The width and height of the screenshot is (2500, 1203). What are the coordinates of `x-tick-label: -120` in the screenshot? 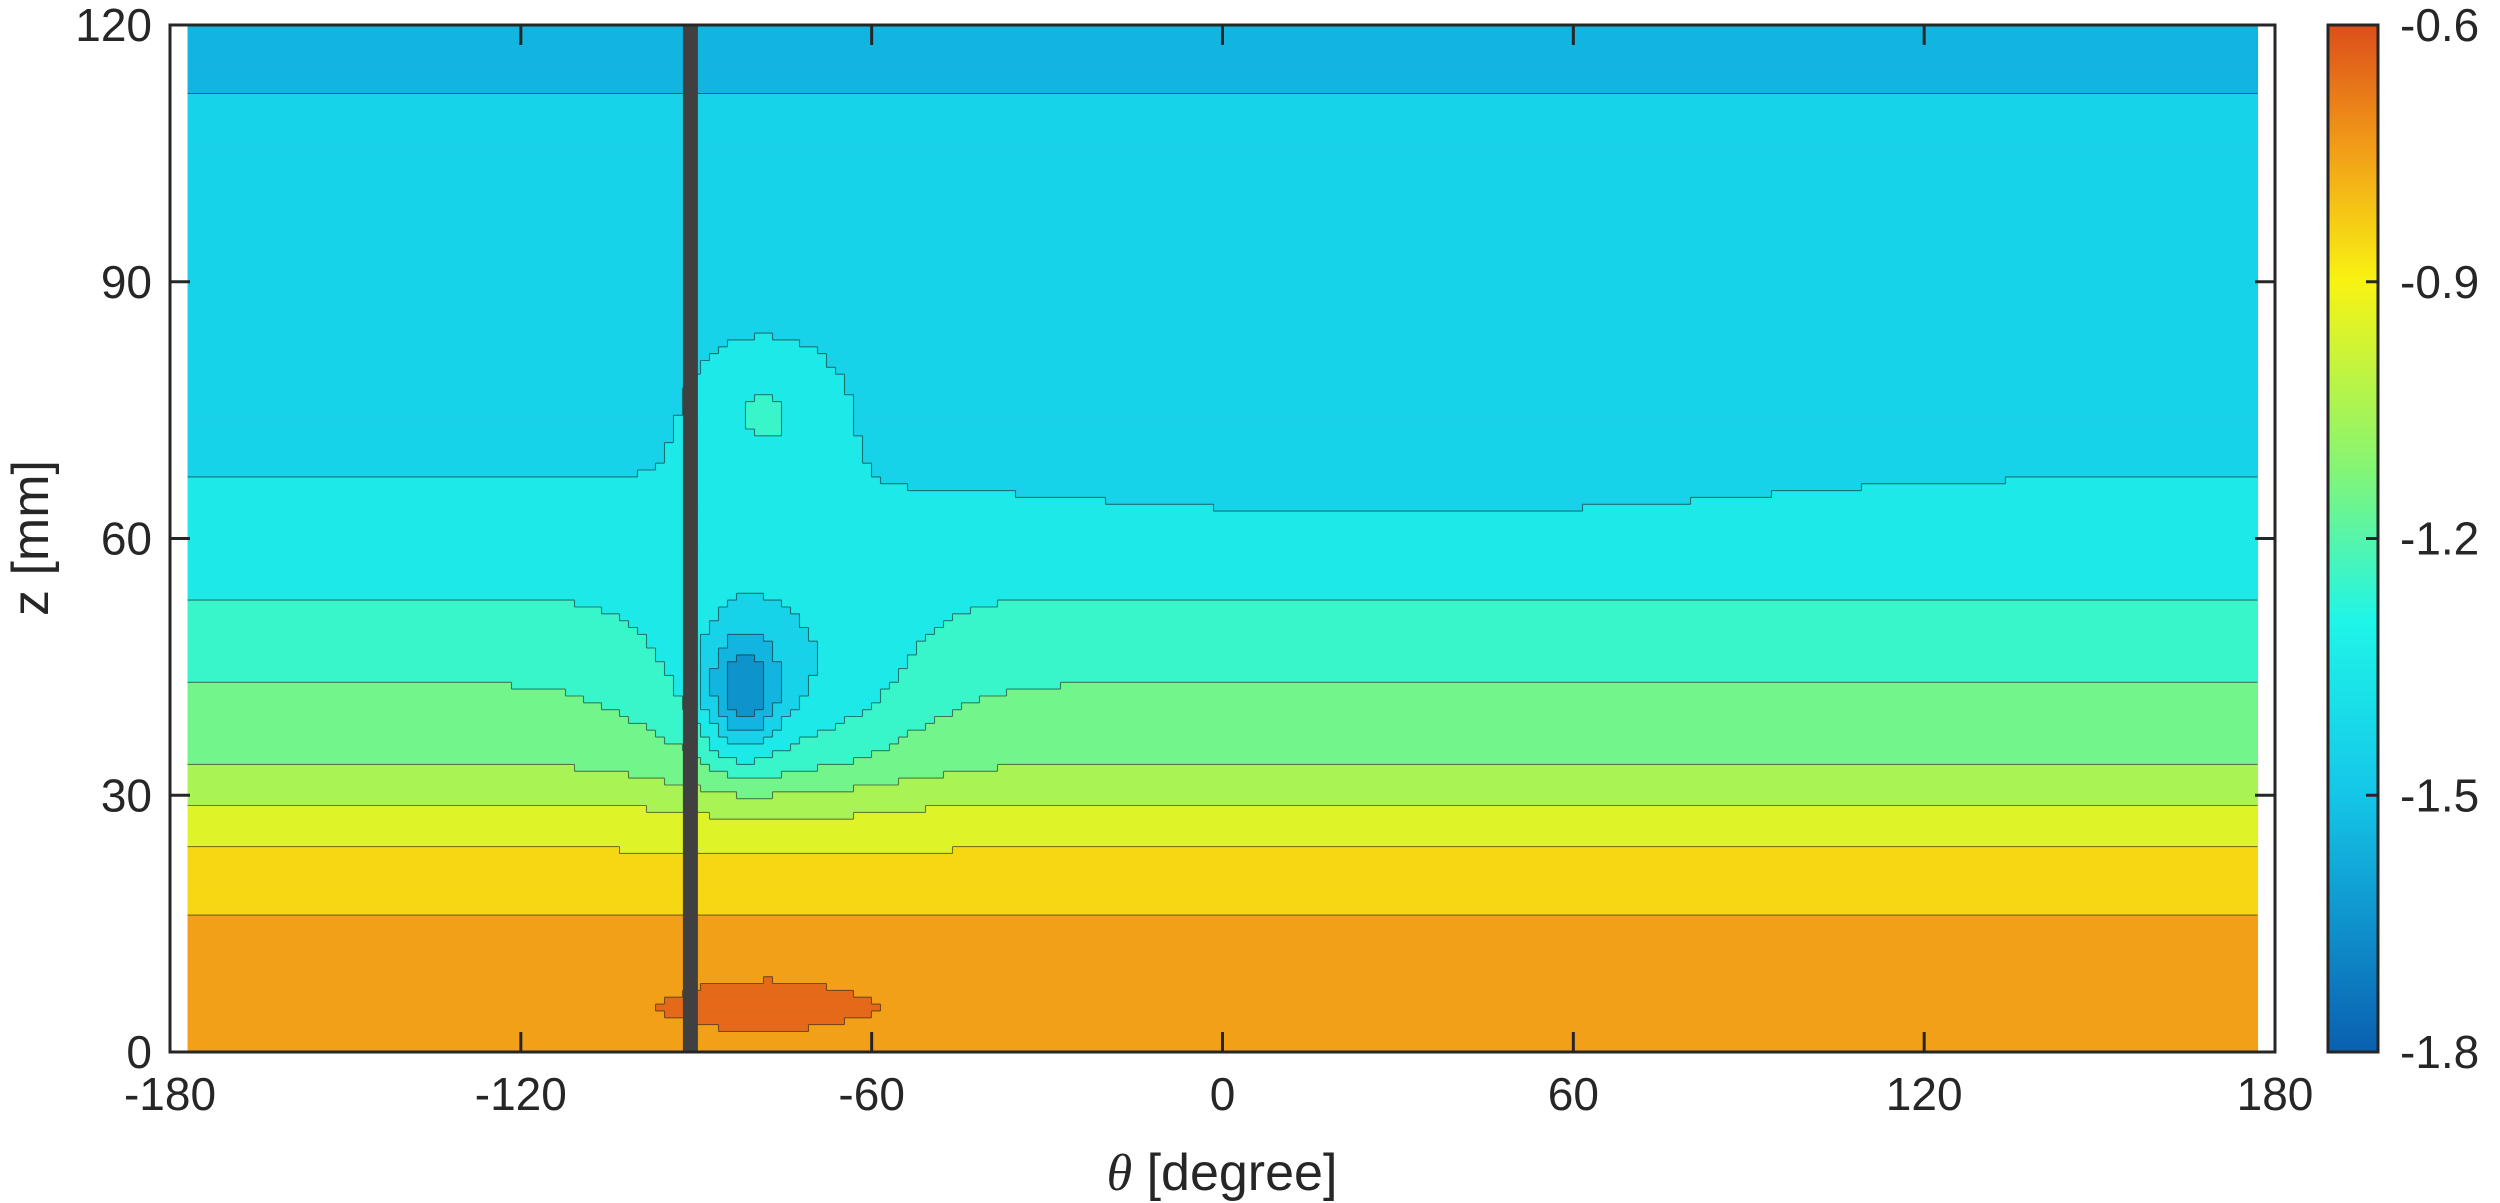 It's located at (521, 1094).